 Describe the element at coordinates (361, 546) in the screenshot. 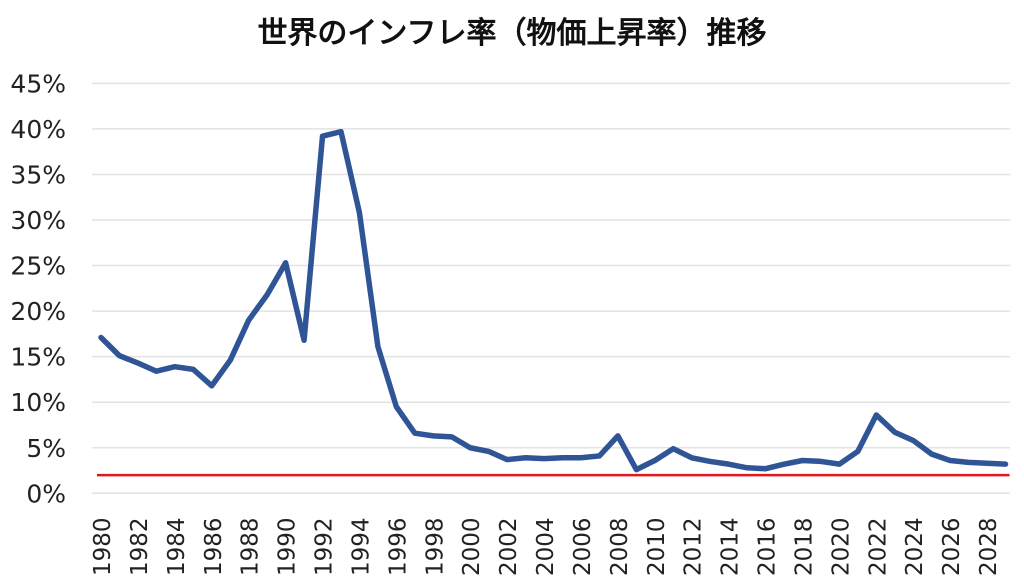

I see `x-tick-label: 1994` at that location.